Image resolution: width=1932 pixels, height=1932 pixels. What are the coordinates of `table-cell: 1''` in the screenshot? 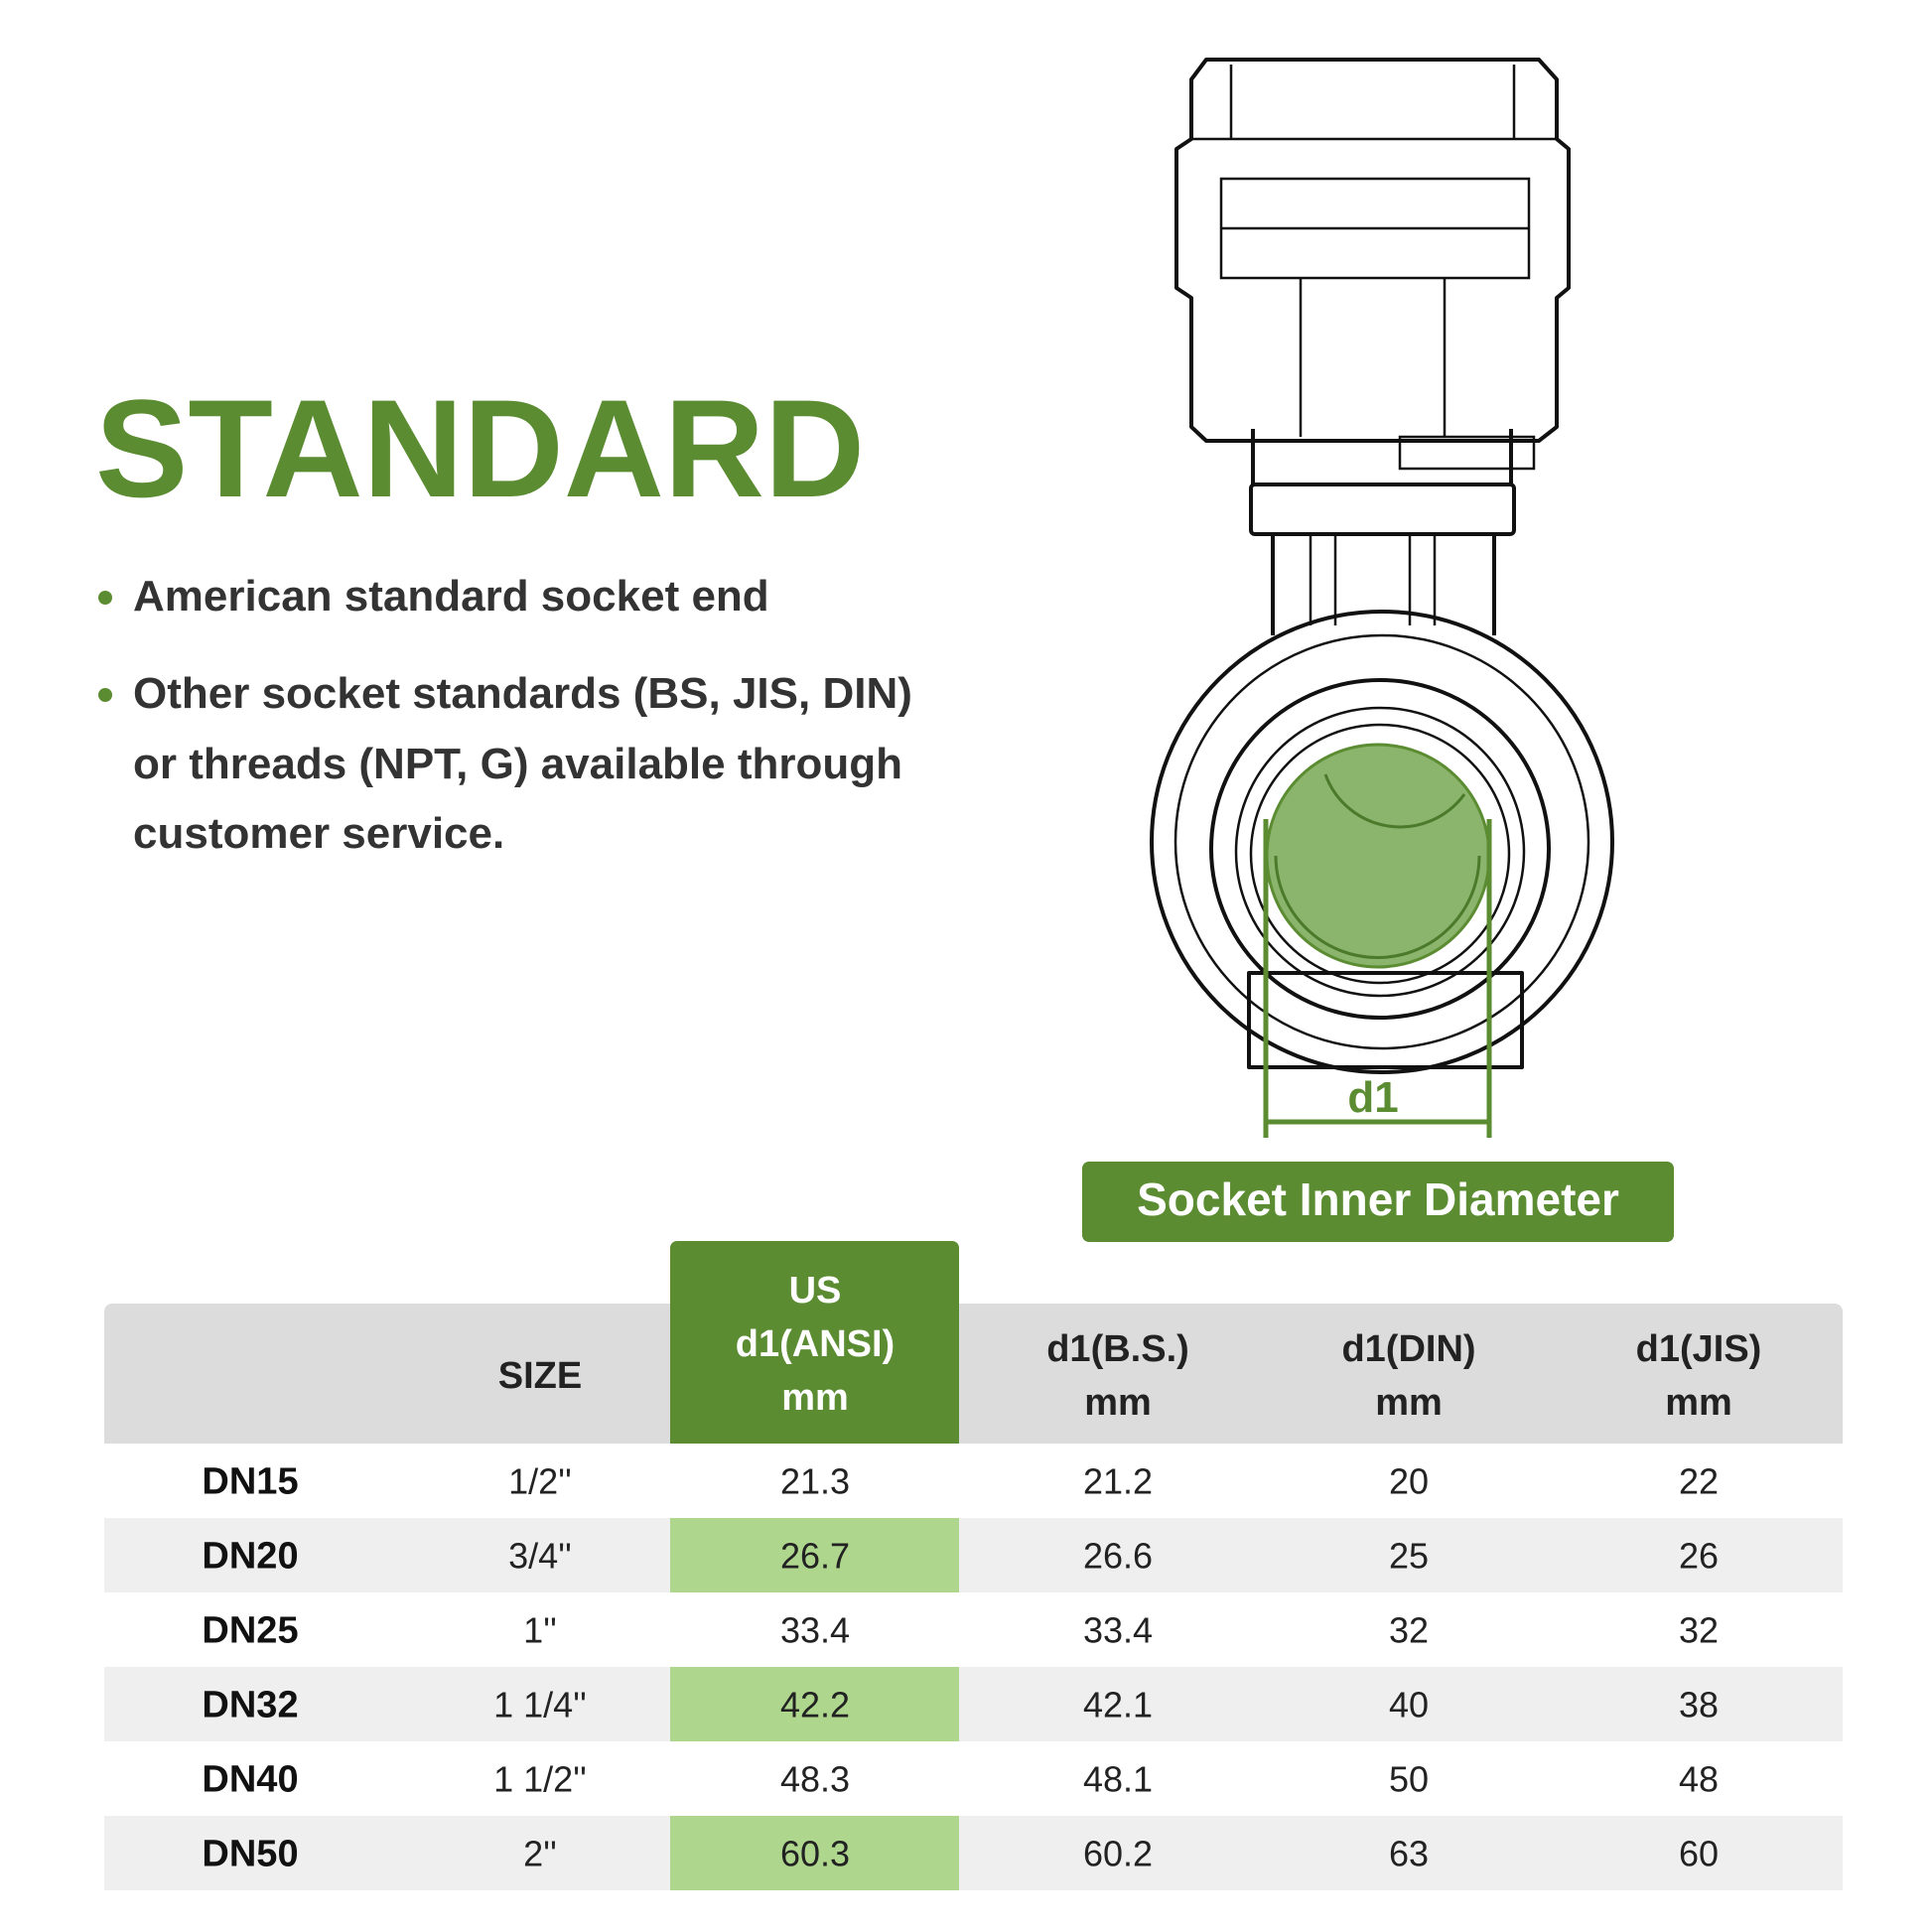 It's located at (540, 1631).